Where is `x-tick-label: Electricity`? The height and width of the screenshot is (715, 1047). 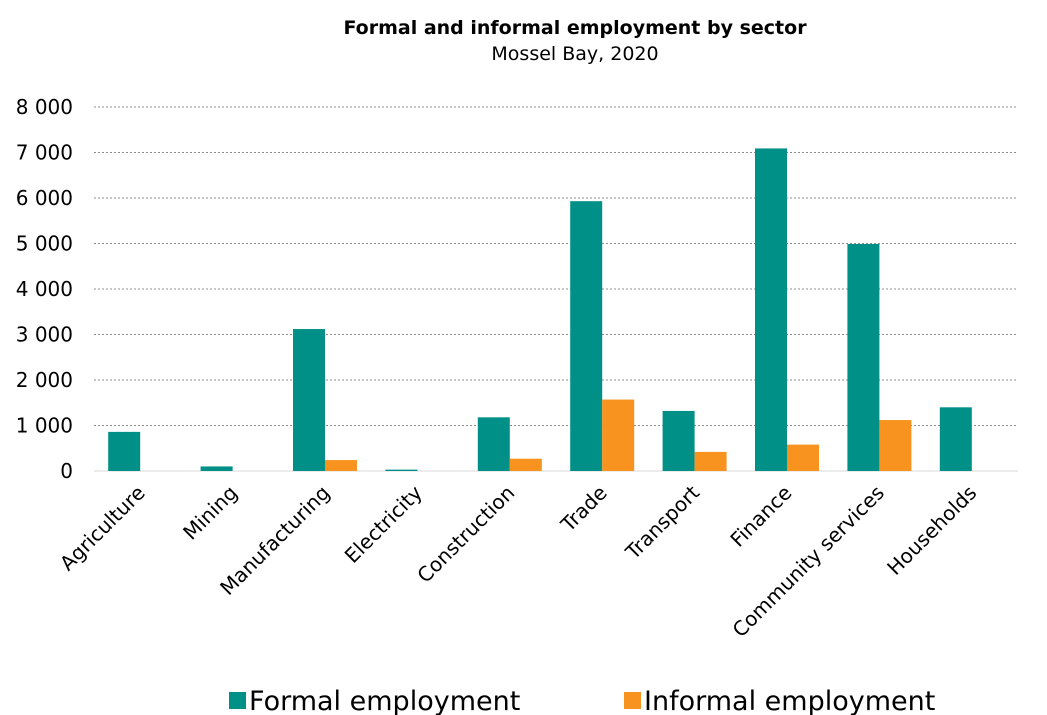 x-tick-label: Electricity is located at coordinates (383, 523).